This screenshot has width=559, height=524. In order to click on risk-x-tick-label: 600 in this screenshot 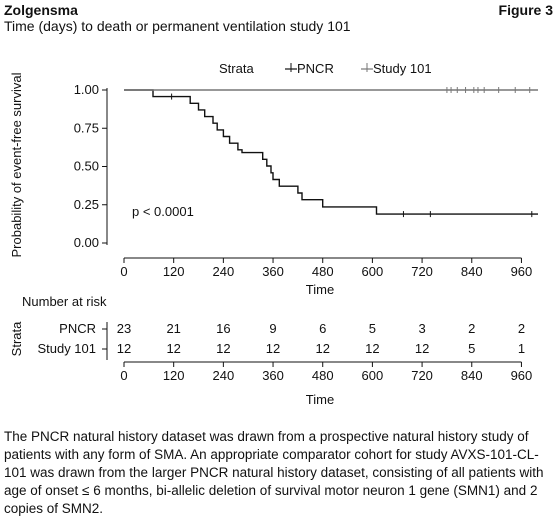, I will do `click(373, 375)`.